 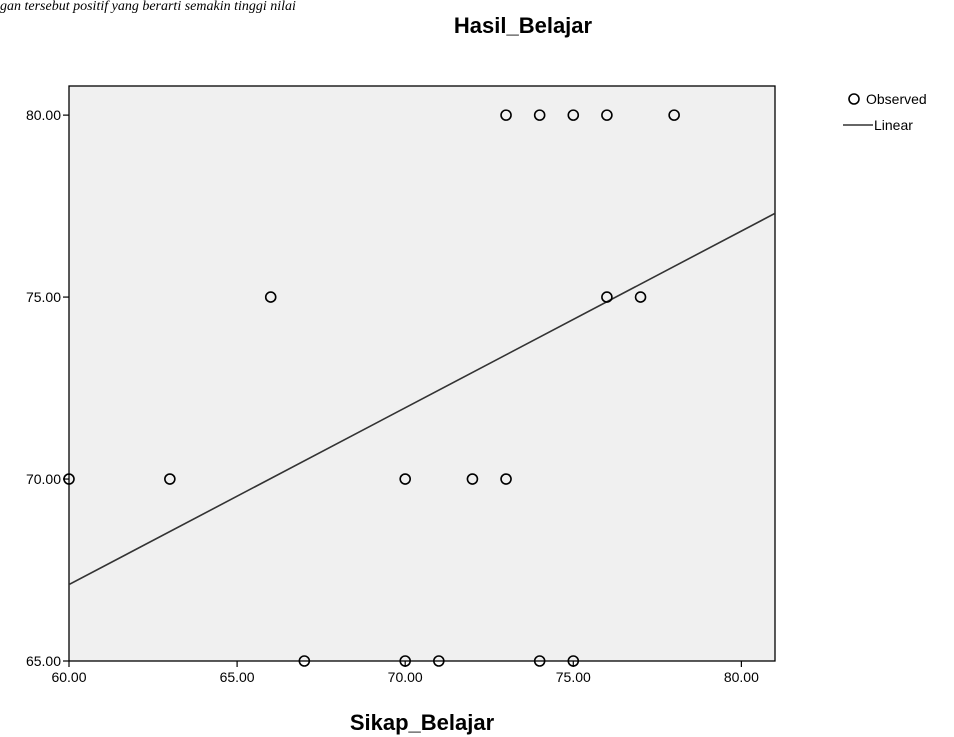 I want to click on x-tick-label: 60.00, so click(x=68, y=677).